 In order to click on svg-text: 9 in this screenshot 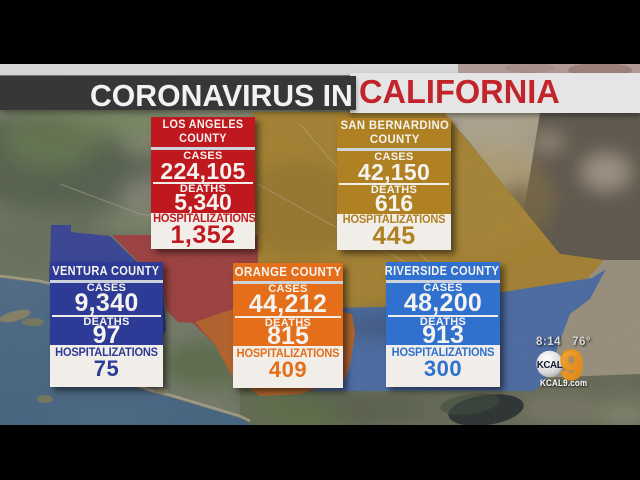, I will do `click(572, 366)`.